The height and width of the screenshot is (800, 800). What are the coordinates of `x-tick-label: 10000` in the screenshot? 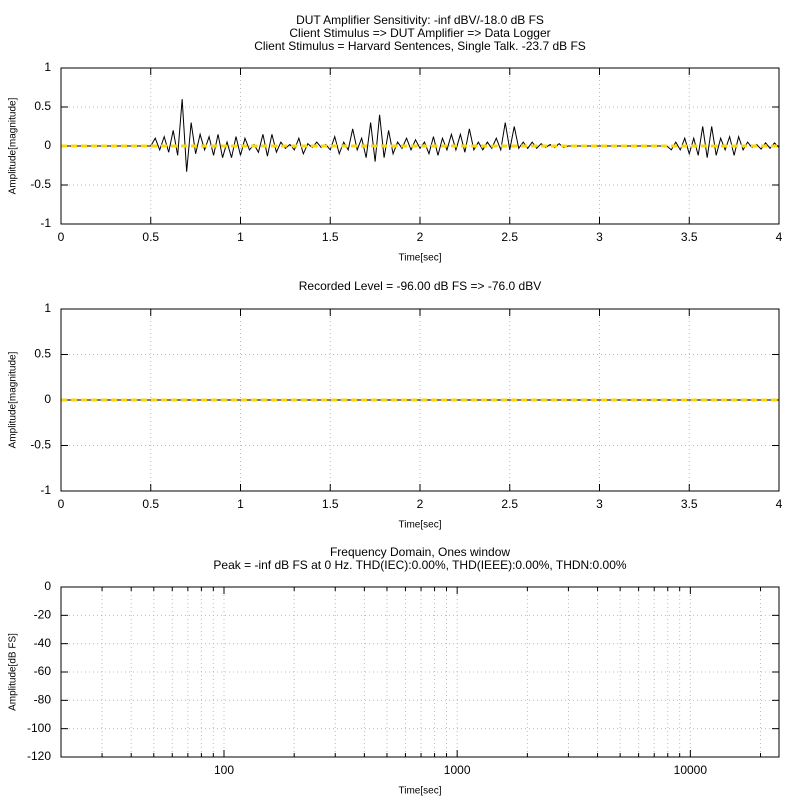 It's located at (691, 770).